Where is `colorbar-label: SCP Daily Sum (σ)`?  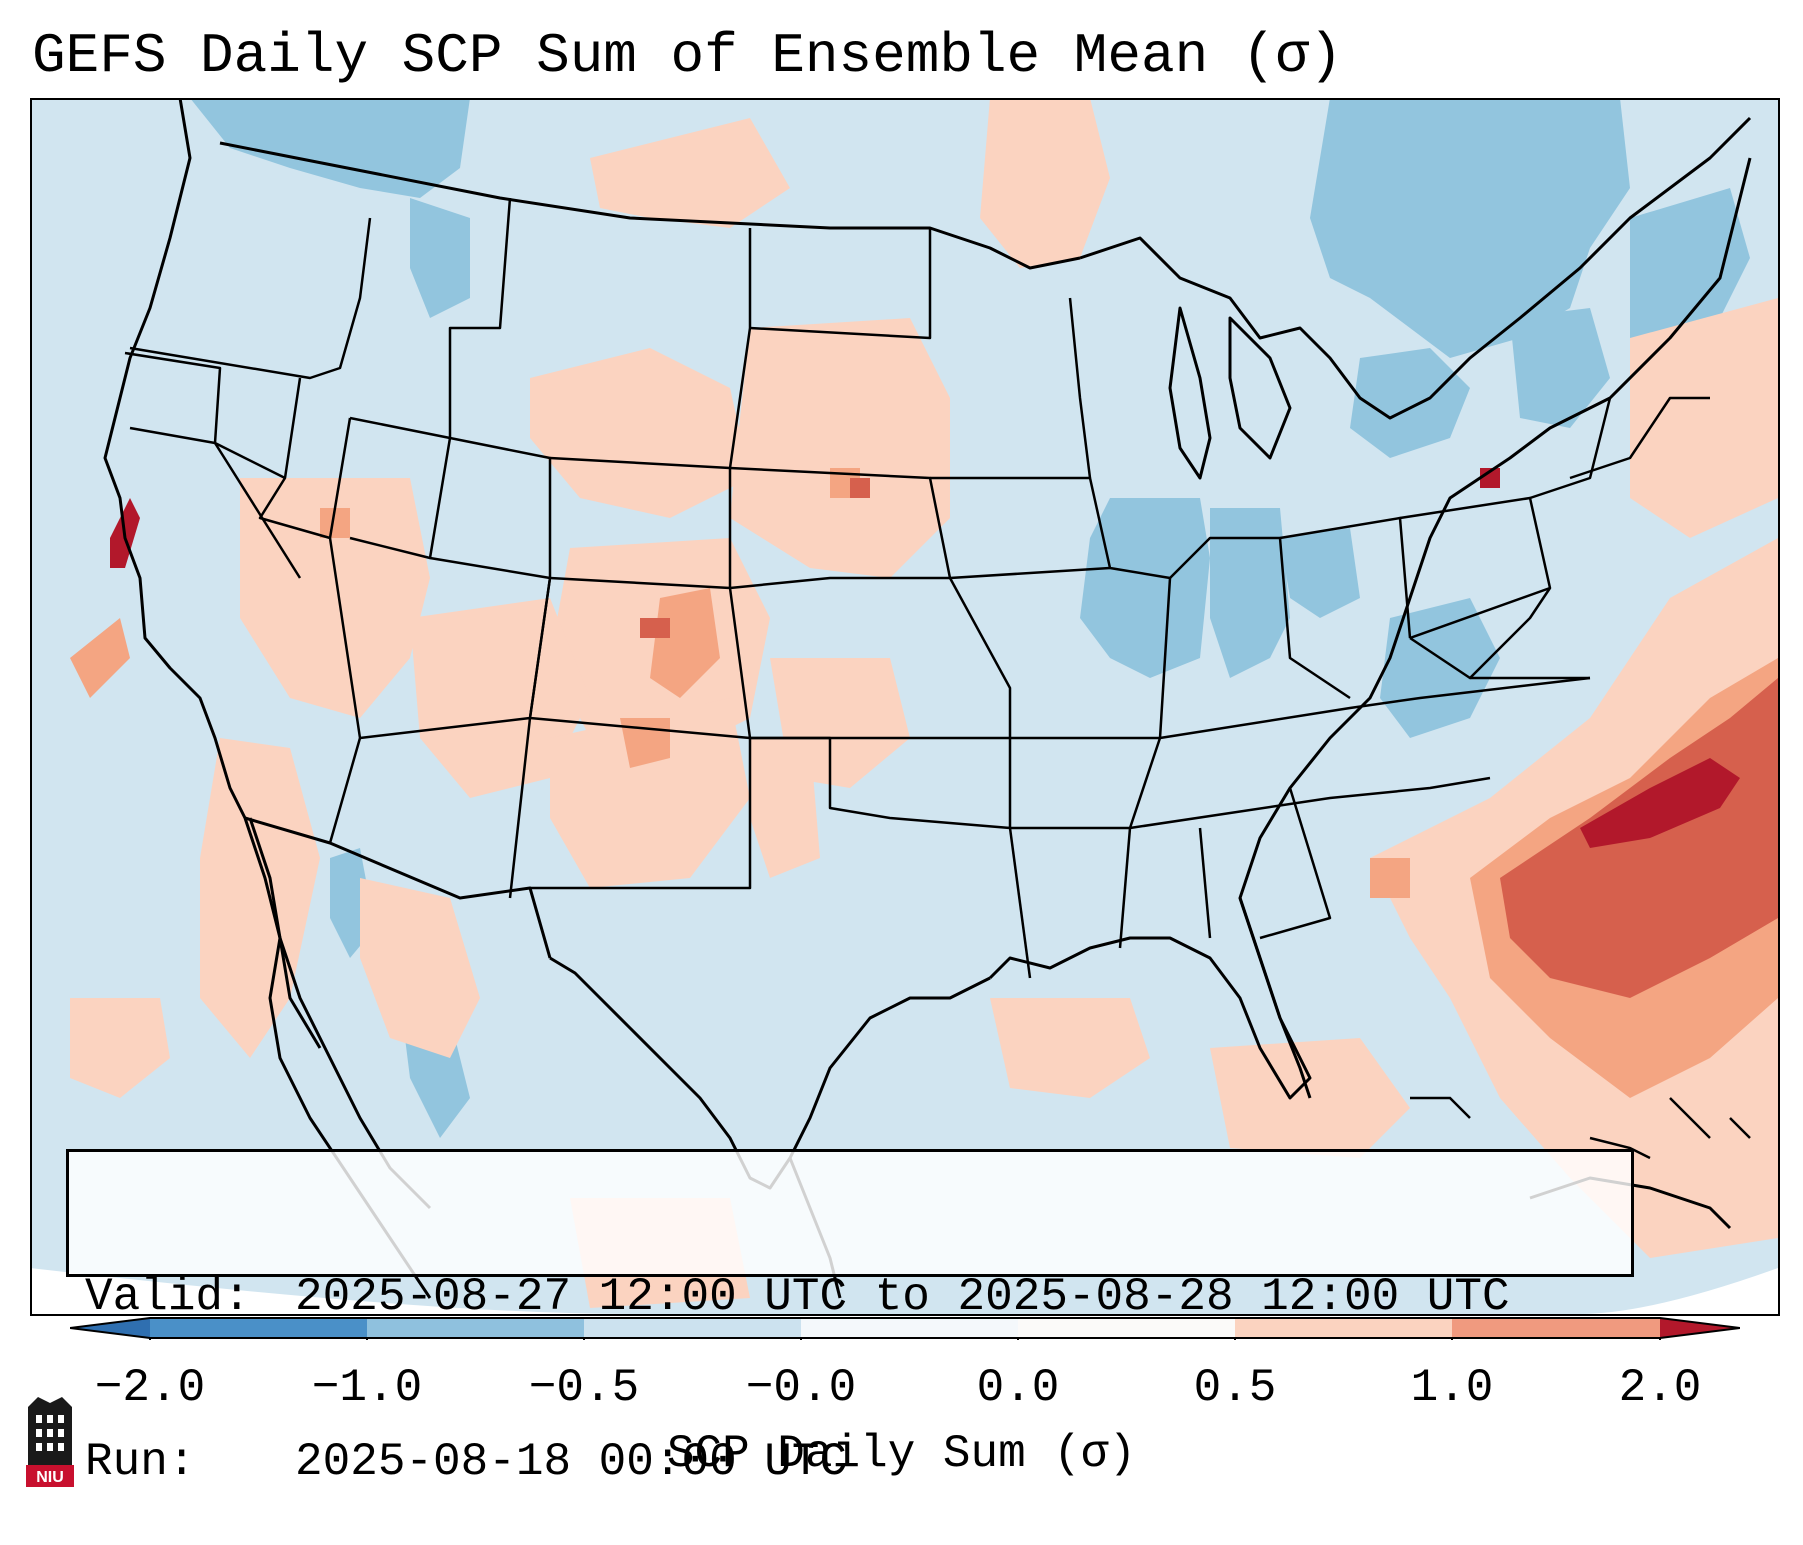 colorbar-label: SCP Daily Sum (σ) is located at coordinates (901, 1454).